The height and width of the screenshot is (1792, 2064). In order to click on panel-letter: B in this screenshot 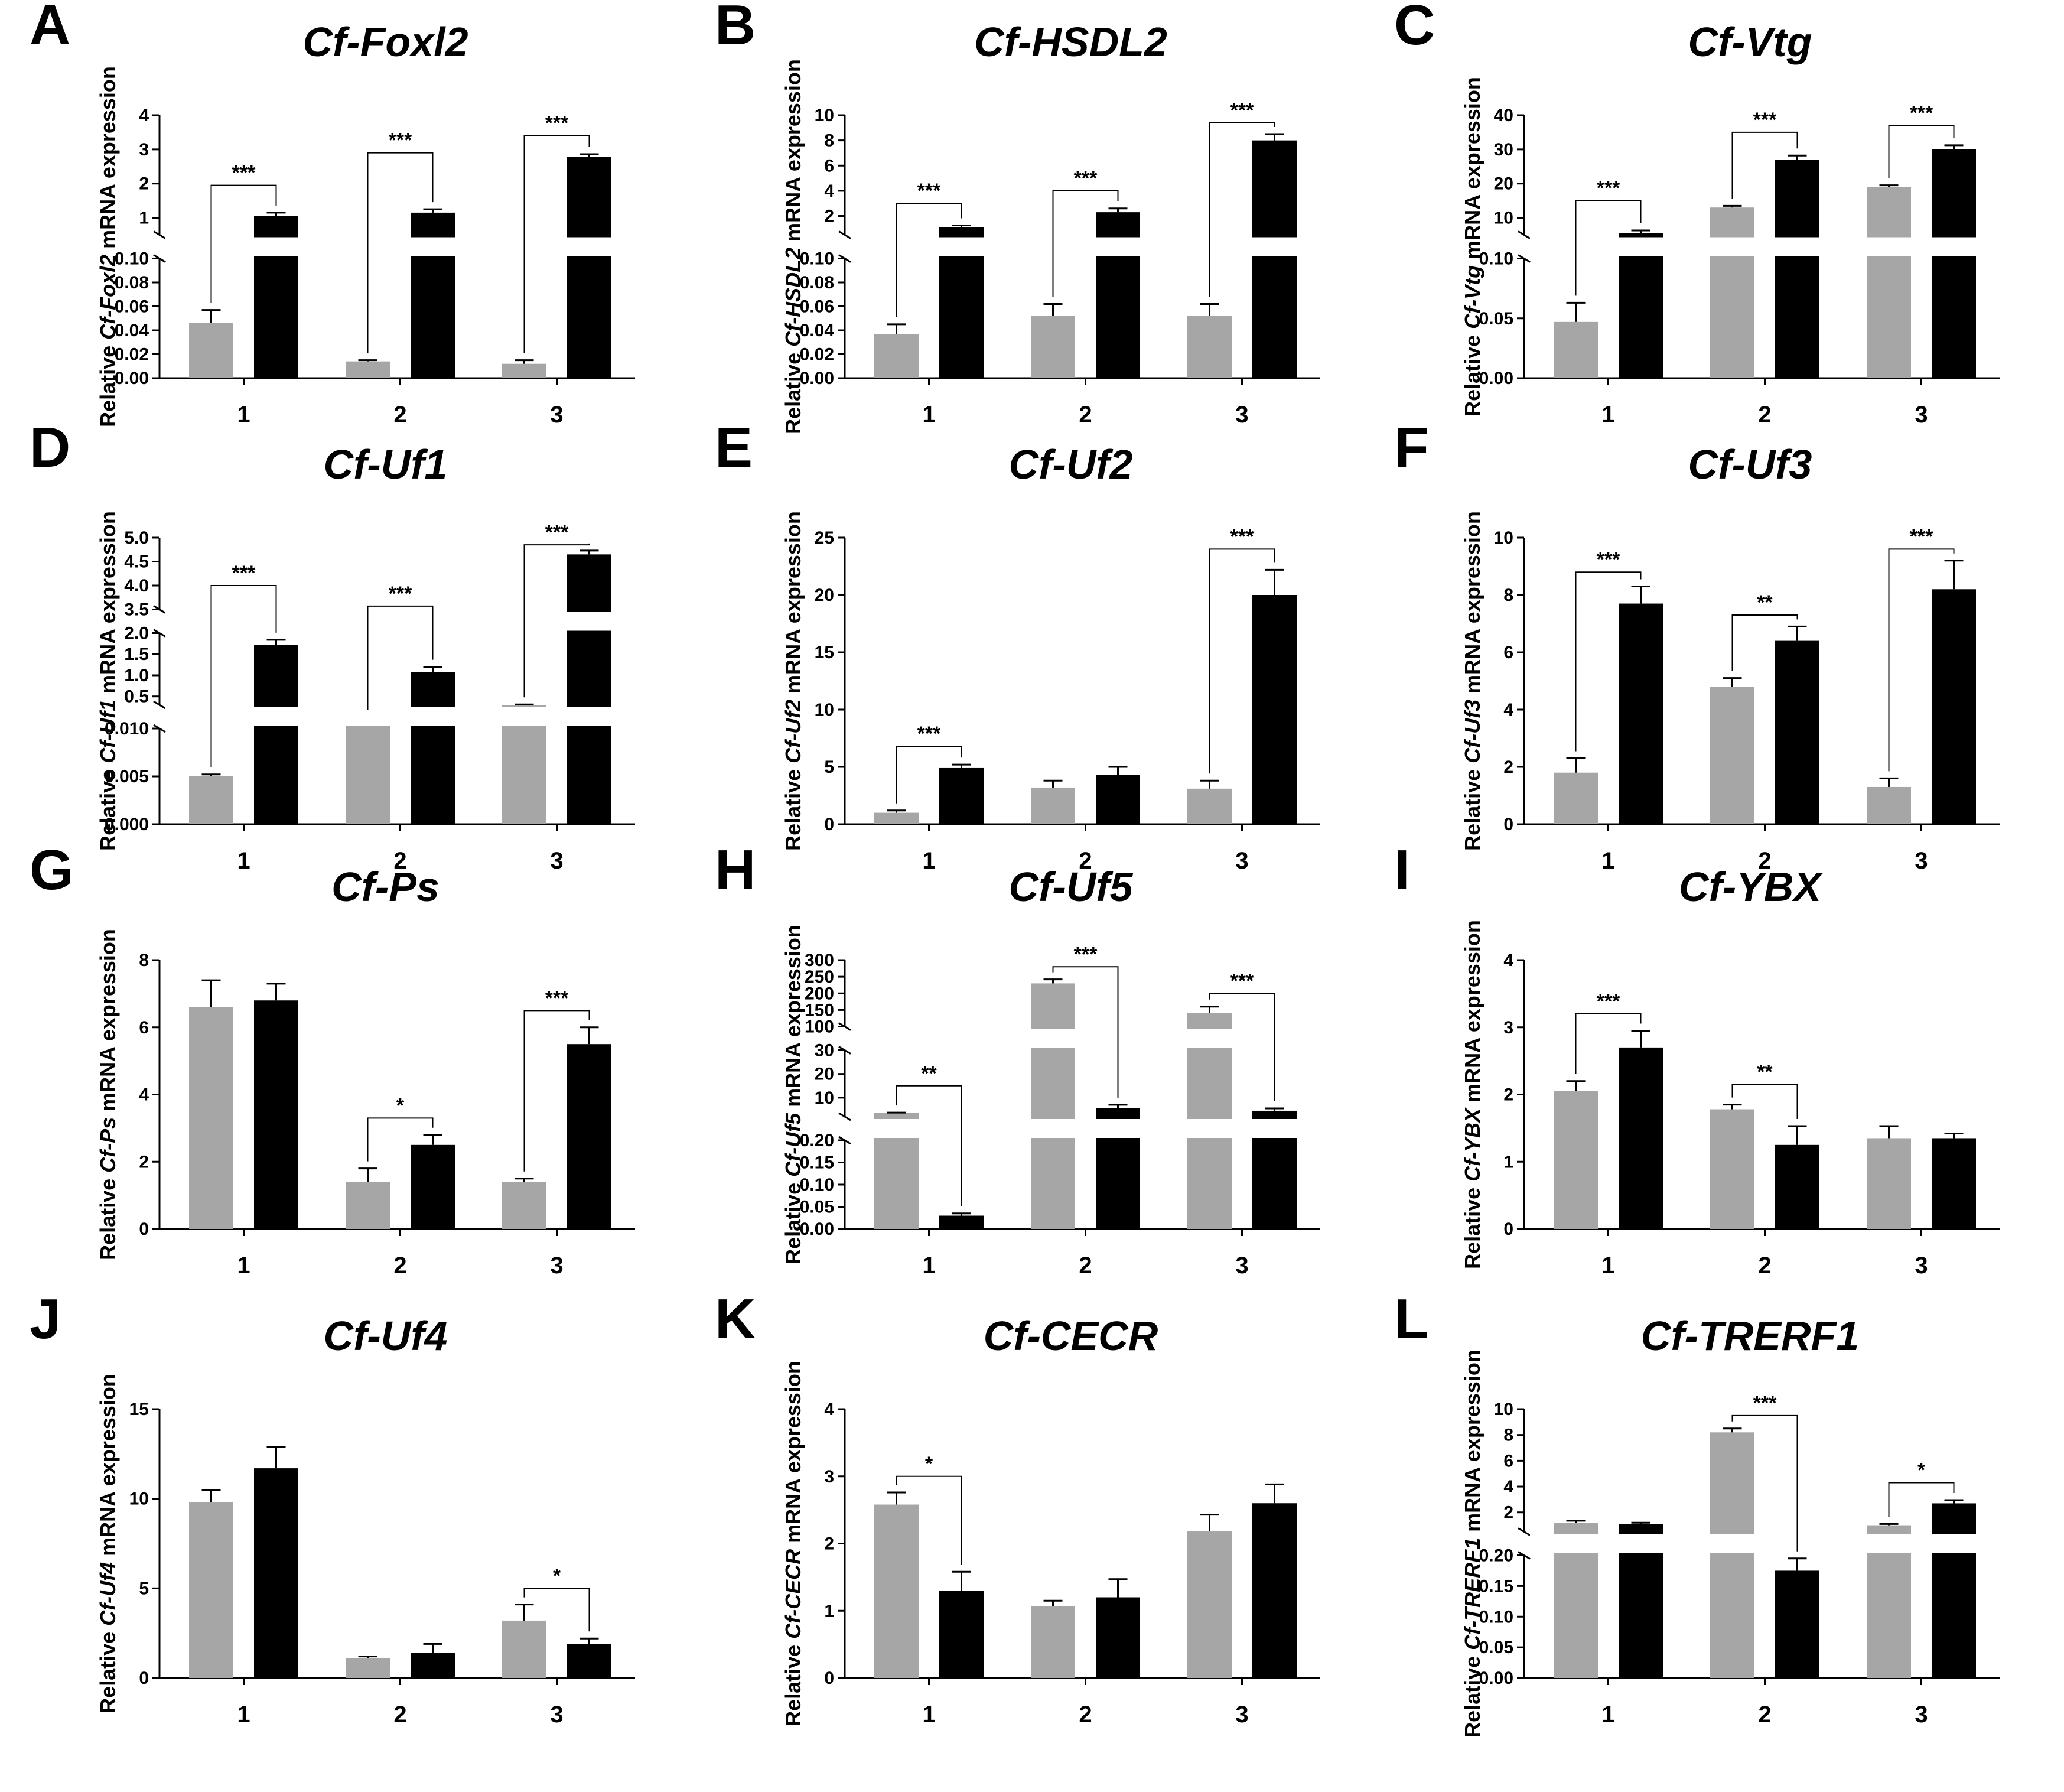, I will do `click(735, 28)`.